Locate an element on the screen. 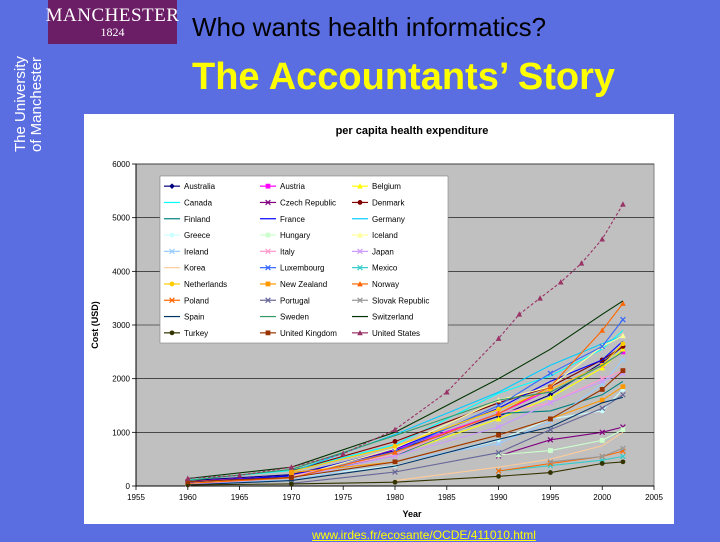  legend-label: Belgium is located at coordinates (386, 186).